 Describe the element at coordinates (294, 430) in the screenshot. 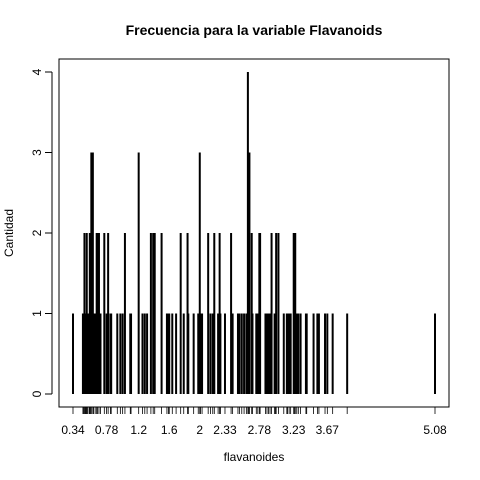

I see `x-tick-label: 3.23` at that location.